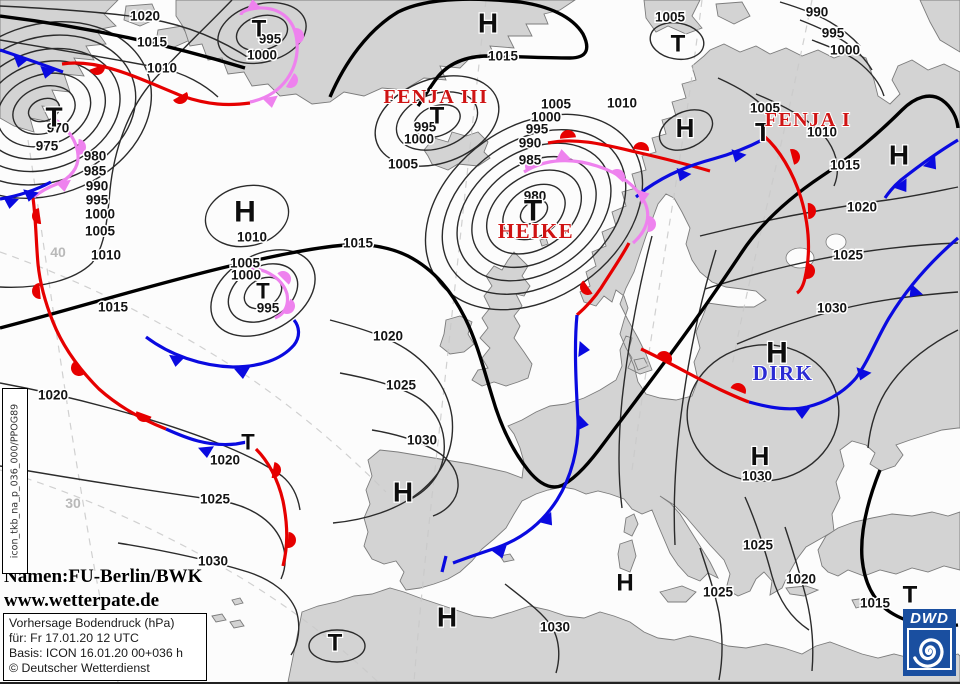  Describe the element at coordinates (457, 335) in the screenshot. I see `landmass-ireland` at that location.